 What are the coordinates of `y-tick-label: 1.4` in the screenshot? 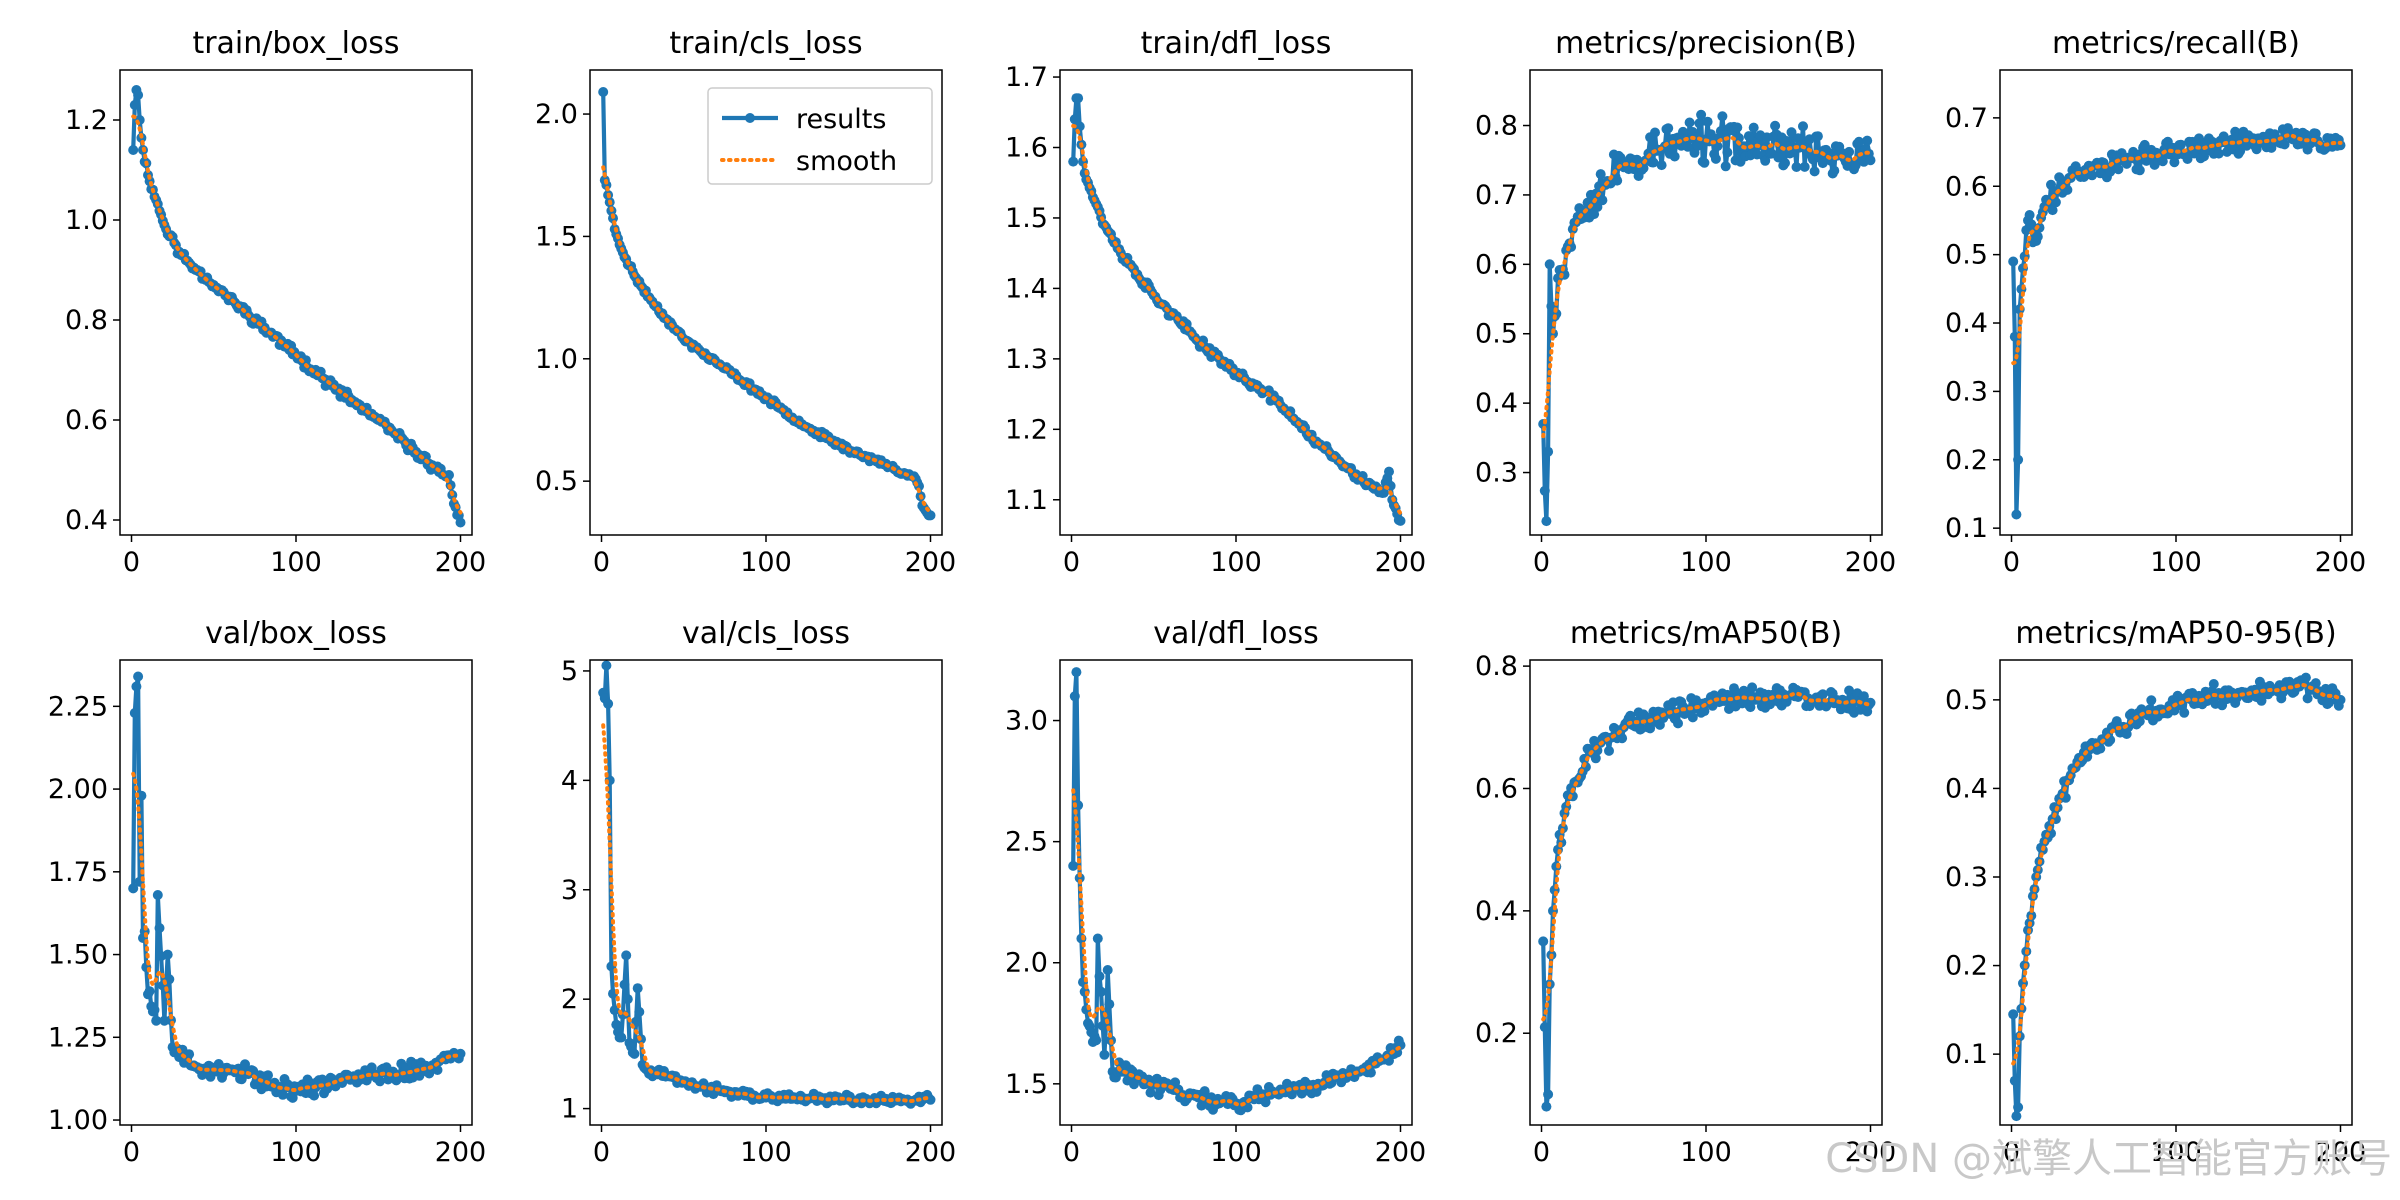 It's located at (1026, 288).